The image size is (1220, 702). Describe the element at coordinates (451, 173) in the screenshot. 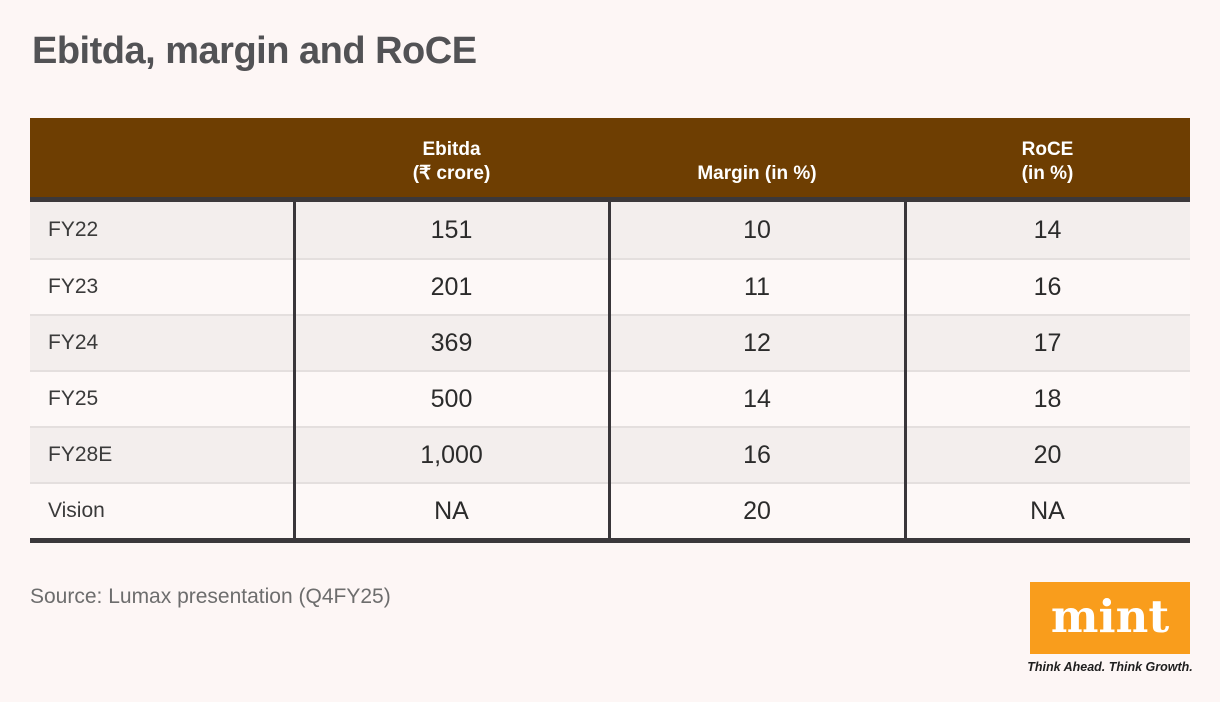

I see `header-ebitda-line2: (₹ crore)` at that location.